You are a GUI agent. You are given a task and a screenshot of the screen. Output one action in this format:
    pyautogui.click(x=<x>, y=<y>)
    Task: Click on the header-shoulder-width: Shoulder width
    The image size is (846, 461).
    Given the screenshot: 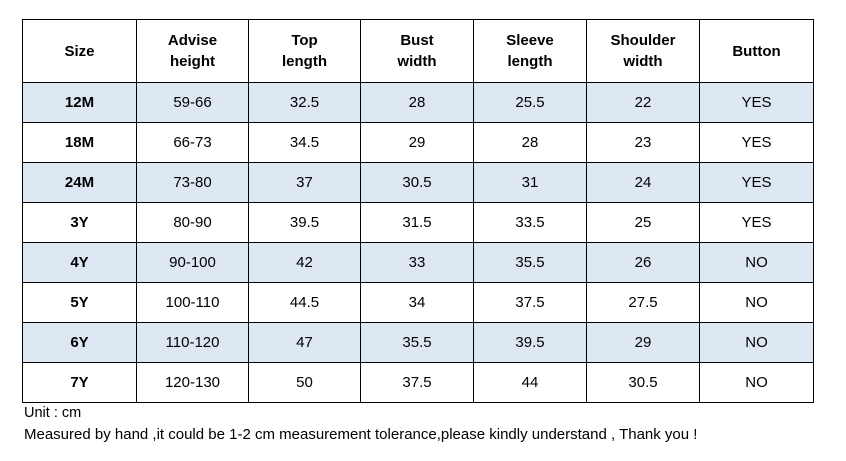 What is the action you would take?
    pyautogui.click(x=643, y=51)
    